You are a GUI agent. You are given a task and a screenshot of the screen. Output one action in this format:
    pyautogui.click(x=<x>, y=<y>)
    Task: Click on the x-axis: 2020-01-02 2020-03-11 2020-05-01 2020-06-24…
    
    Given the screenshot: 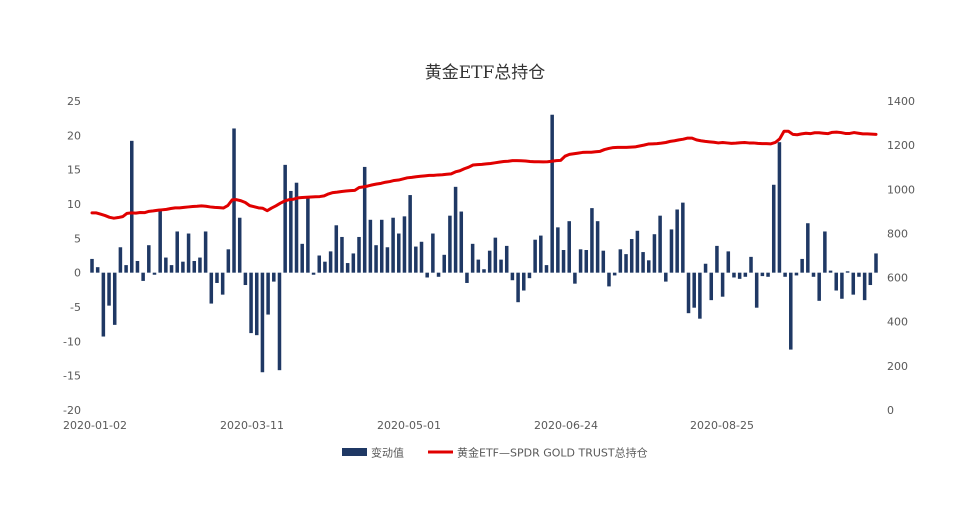 What is the action you would take?
    pyautogui.click(x=408, y=425)
    